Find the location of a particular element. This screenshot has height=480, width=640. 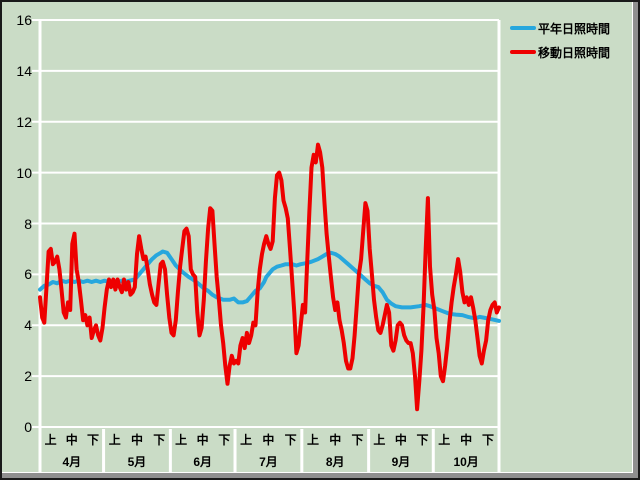

month-label-9月: 9月 is located at coordinates (401, 462).